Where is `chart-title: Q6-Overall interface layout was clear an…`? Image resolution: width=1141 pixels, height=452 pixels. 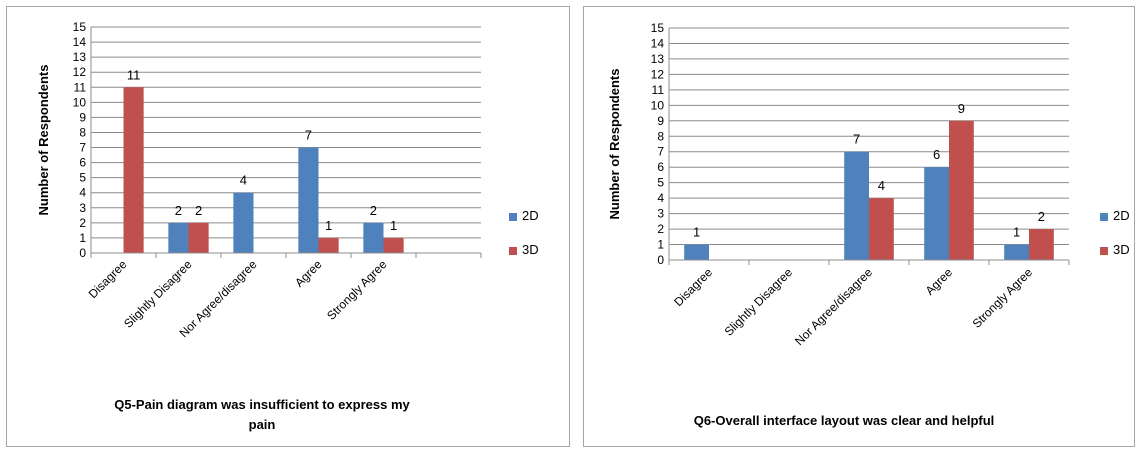 chart-title: Q6-Overall interface layout was clear an… is located at coordinates (844, 420).